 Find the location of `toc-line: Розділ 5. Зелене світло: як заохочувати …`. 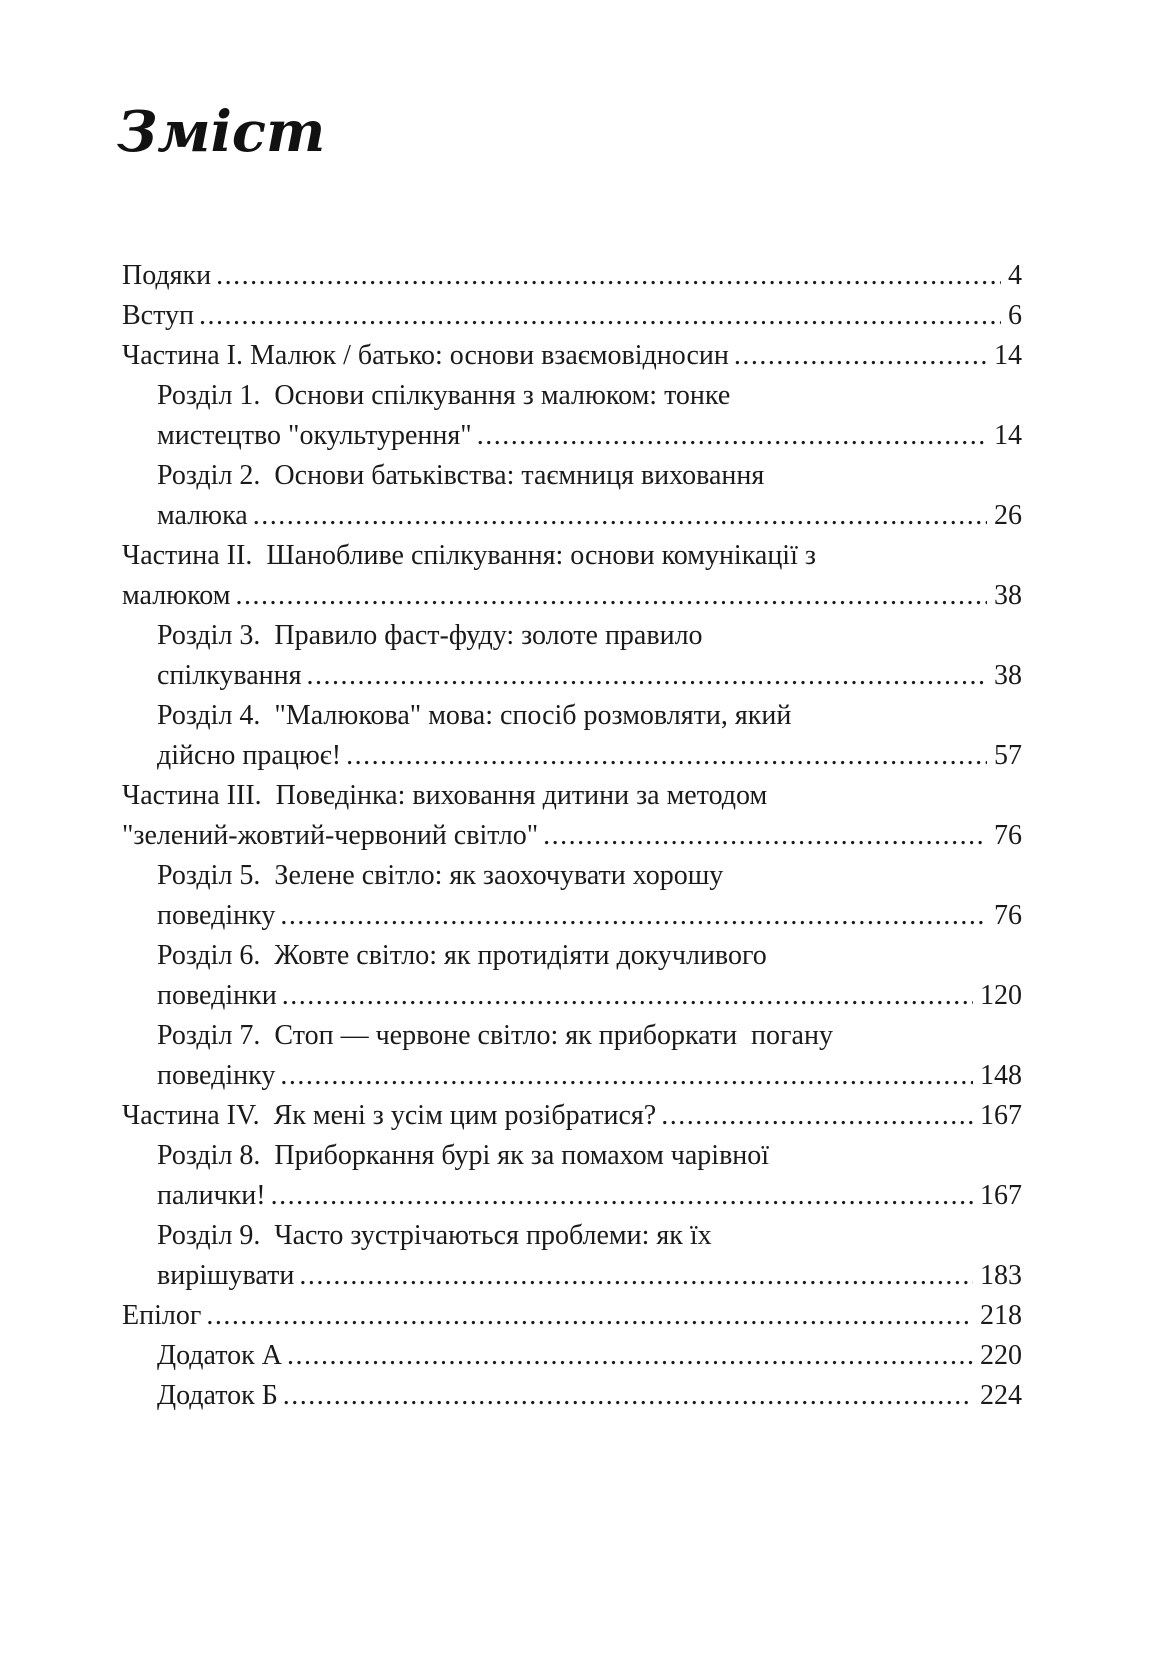

toc-line: Розділ 5. Зелене світло: як заохочувати … is located at coordinates (572, 876).